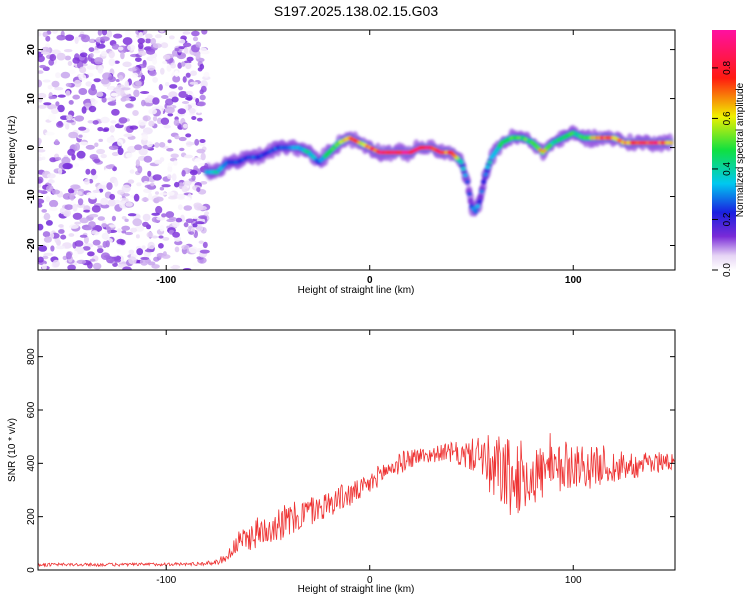  Describe the element at coordinates (31, 196) in the screenshot. I see `y-tick-label: -10` at that location.